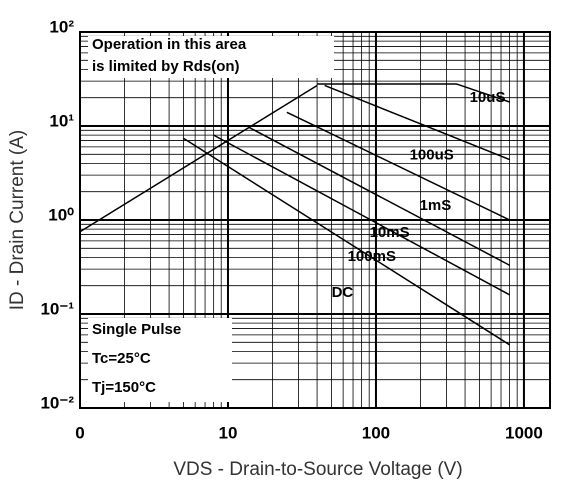  I want to click on annotation: Tj=150°C, so click(124, 387).